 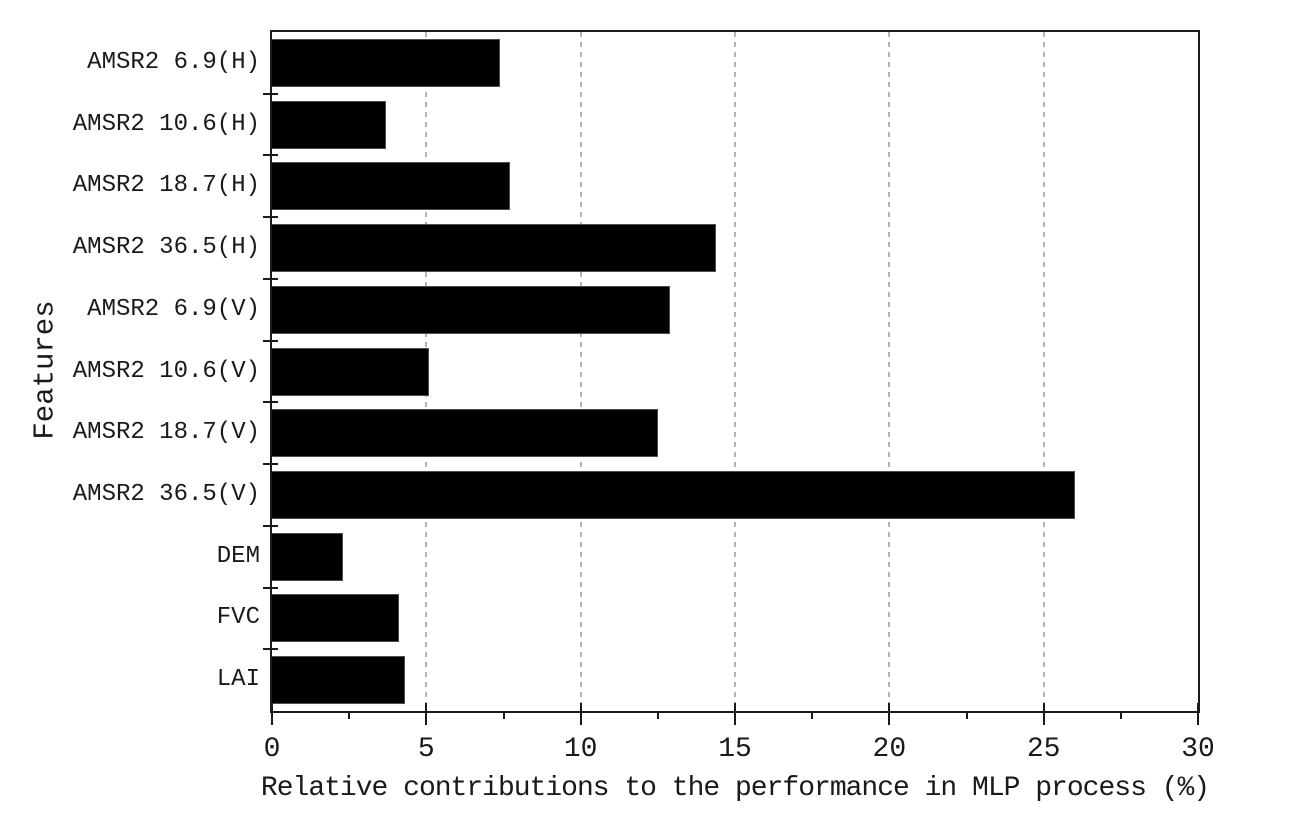 What do you see at coordinates (673, 494) in the screenshot?
I see `bar-amsr2-36.5-v-` at bounding box center [673, 494].